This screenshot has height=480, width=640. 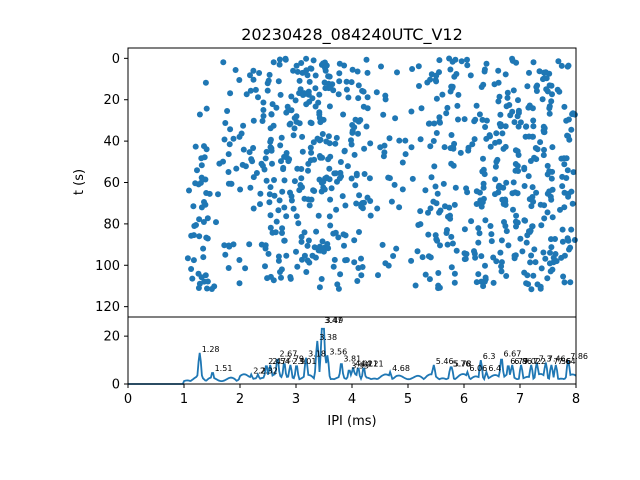 What do you see at coordinates (478, 368) in the screenshot?
I see `peak-label: 6.06` at bounding box center [478, 368].